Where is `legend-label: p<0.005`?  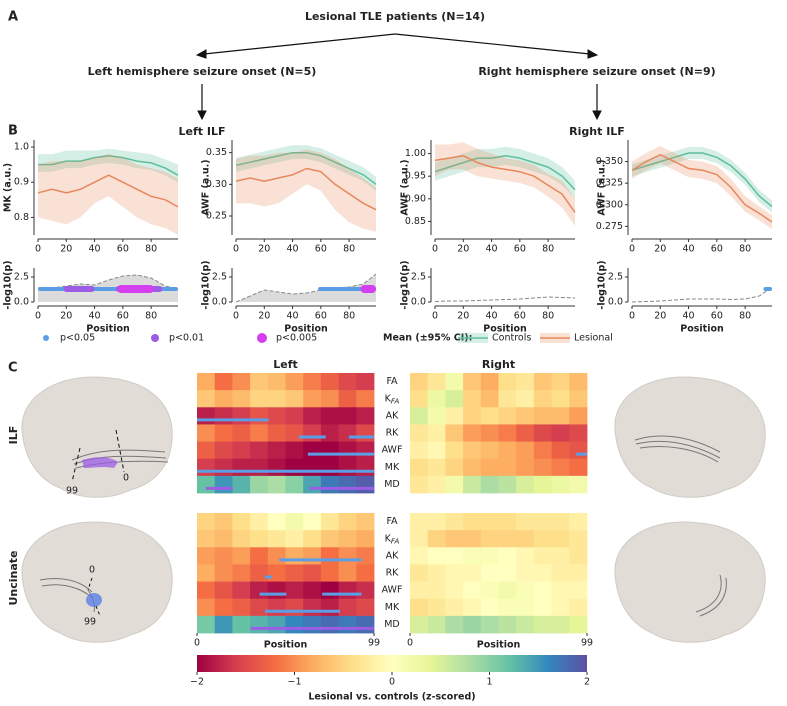 legend-label: p<0.005 is located at coordinates (296, 338).